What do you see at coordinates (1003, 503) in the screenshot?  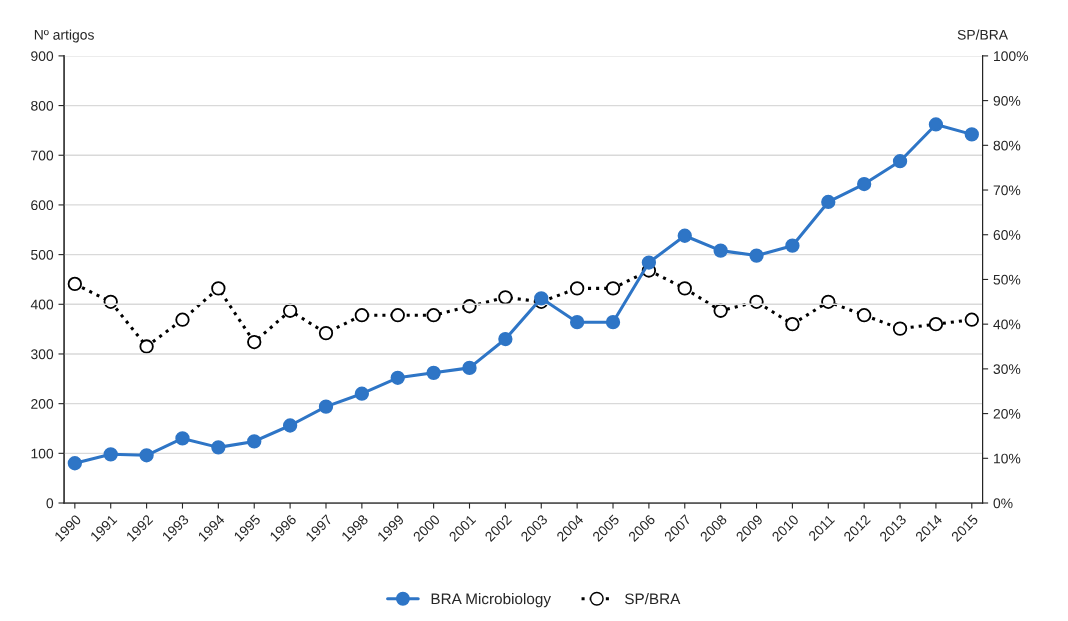 I see `y2-tick-label: 0%` at bounding box center [1003, 503].